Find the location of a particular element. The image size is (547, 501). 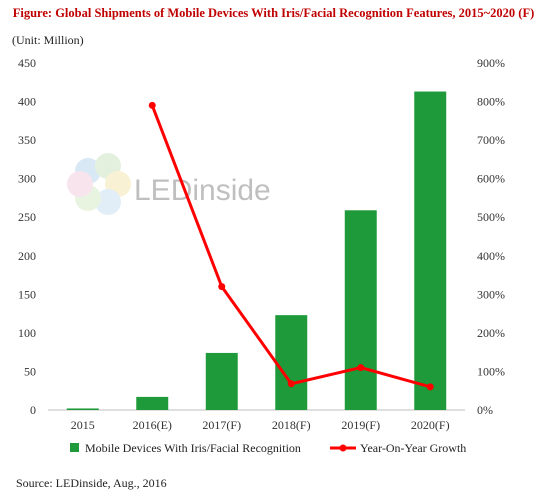

y-right-tick-label: 600% is located at coordinates (491, 179).